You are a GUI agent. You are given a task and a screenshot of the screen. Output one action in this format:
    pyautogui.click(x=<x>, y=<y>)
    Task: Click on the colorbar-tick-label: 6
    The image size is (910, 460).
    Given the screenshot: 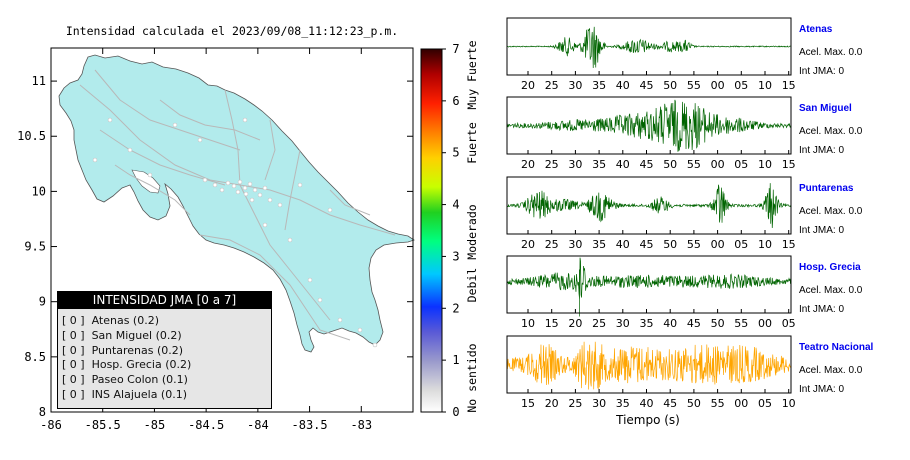 What is the action you would take?
    pyautogui.click(x=455, y=101)
    